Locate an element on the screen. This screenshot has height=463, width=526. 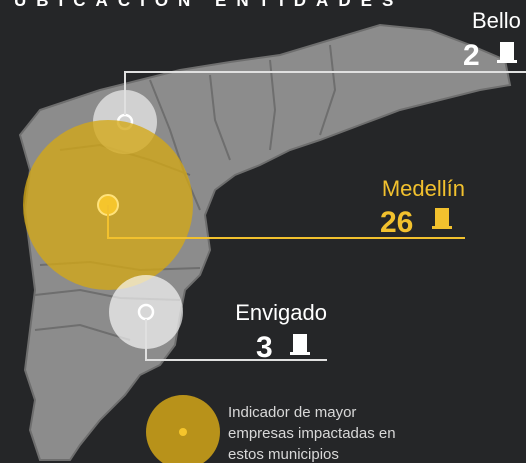
bello-leader is located at coordinates (325, 93).